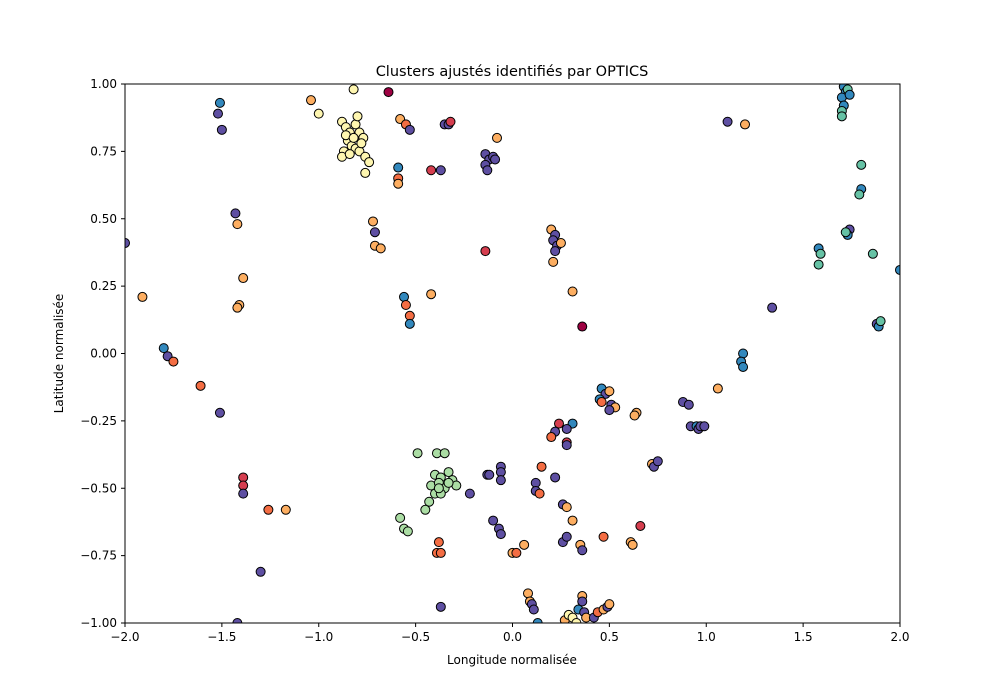 This screenshot has width=1000, height=700. Describe the element at coordinates (609, 637) in the screenshot. I see `x-tick-label: 0.5` at that location.